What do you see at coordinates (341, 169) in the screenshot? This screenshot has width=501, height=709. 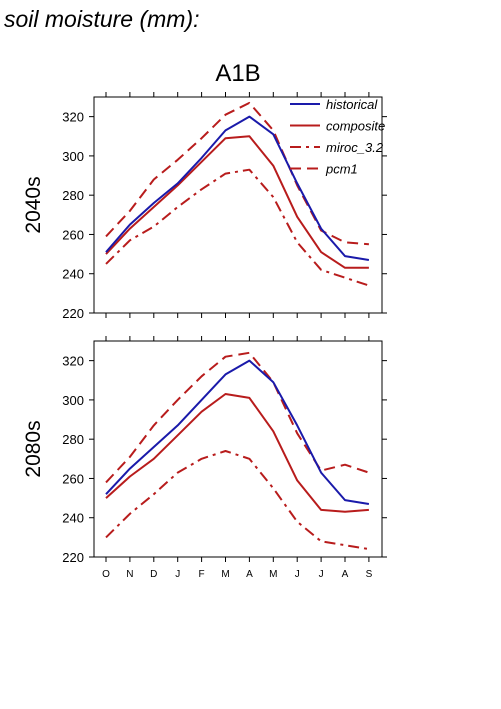 I see `legend-label: pcm1` at bounding box center [341, 169].